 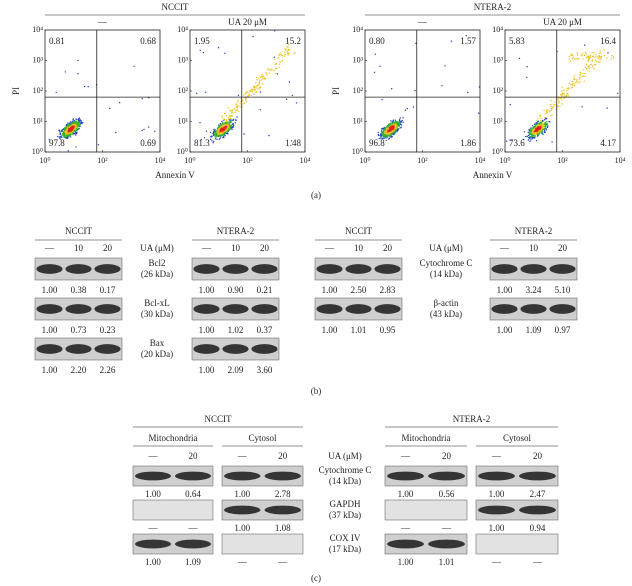 I want to click on fraction-label: Cytosol, so click(x=517, y=438).